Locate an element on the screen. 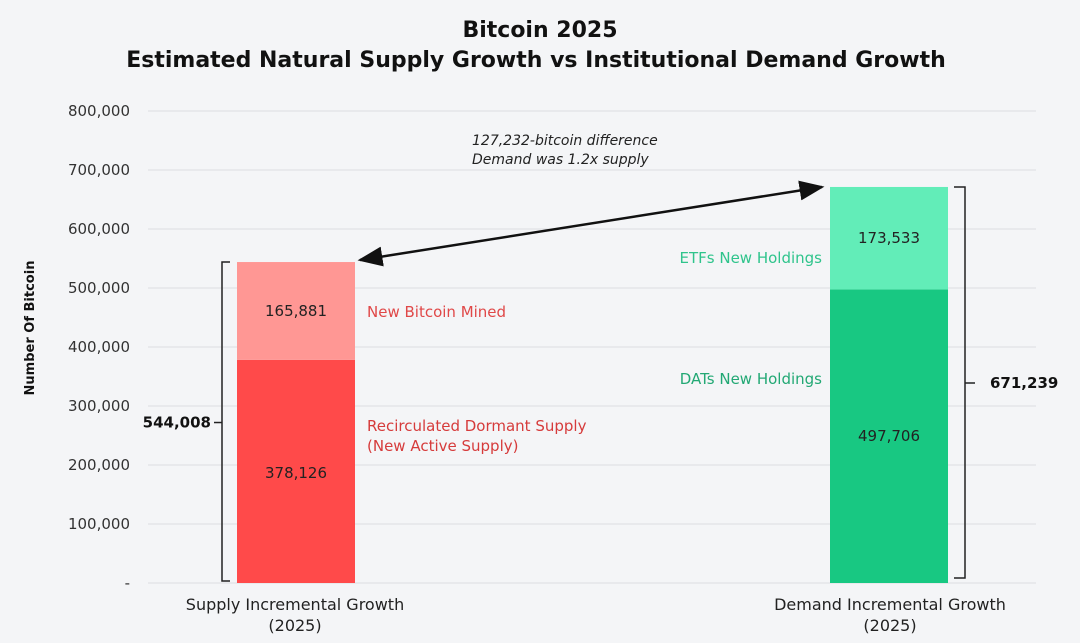 The width and height of the screenshot is (1080, 643). total-label: 544,008 is located at coordinates (177, 423).